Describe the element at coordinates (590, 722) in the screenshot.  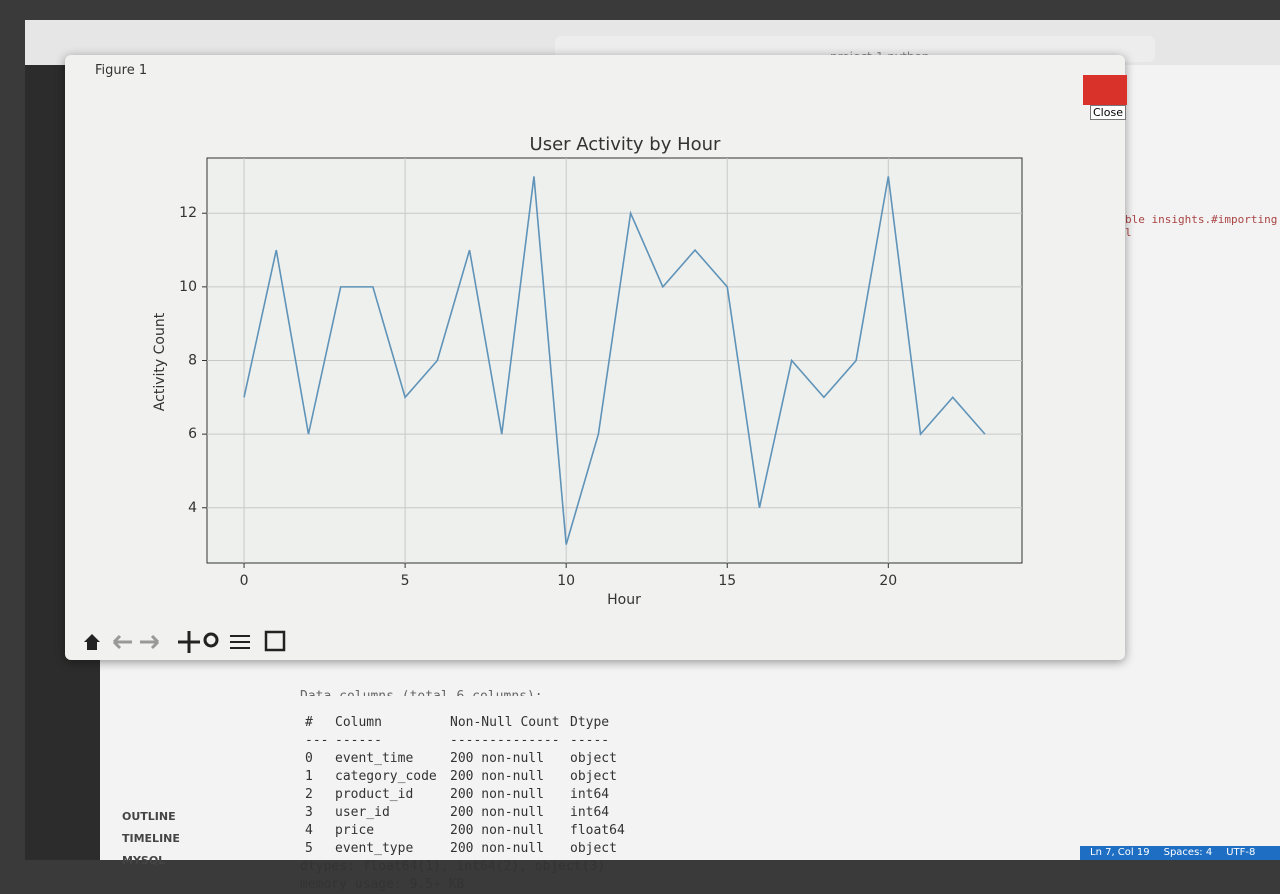
I see `term-cell: Dtype` at that location.